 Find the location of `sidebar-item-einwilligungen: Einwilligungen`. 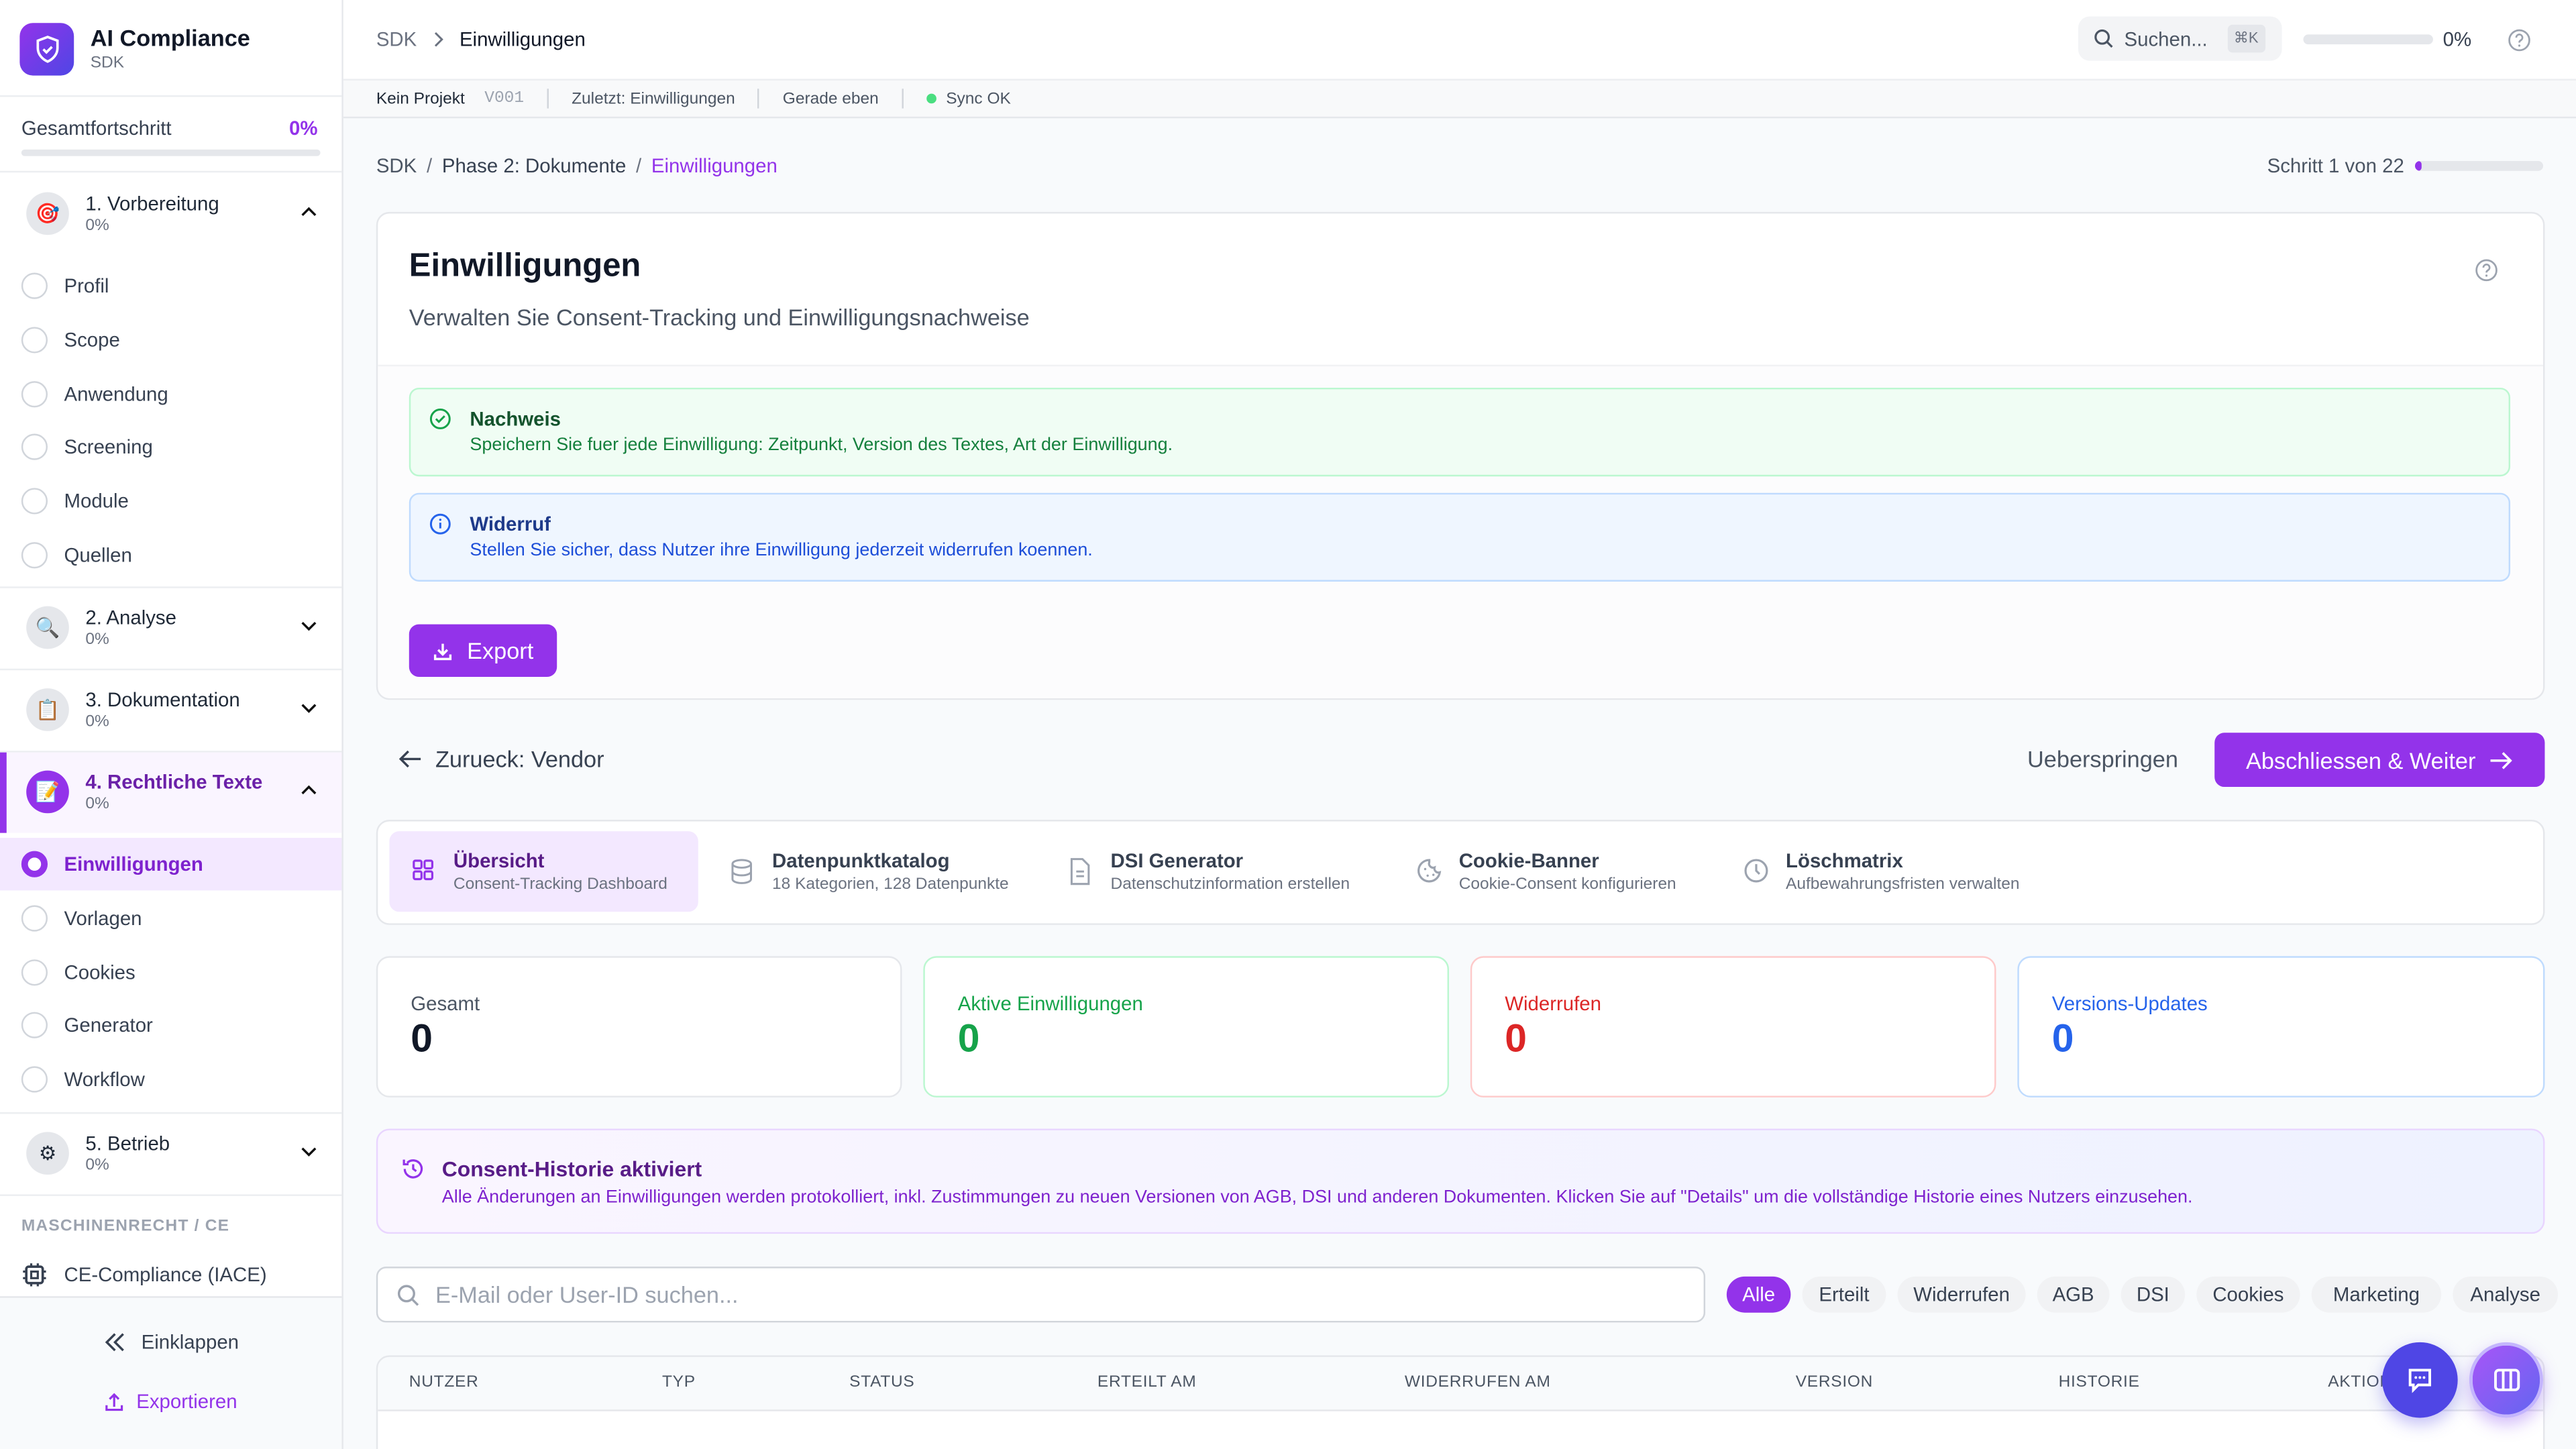

sidebar-item-einwilligungen: Einwilligungen is located at coordinates (171, 864).